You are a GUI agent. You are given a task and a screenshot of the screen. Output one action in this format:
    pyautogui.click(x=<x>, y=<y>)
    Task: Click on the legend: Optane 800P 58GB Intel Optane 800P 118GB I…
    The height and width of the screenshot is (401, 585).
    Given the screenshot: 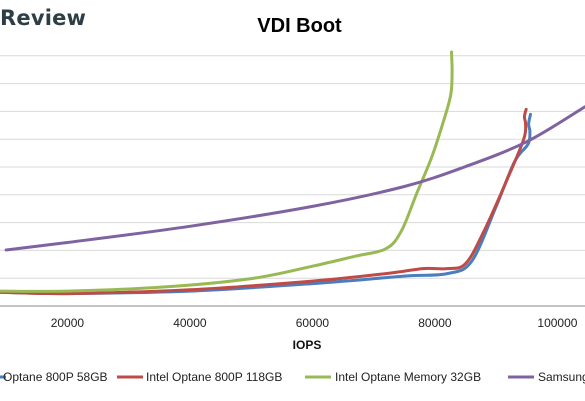 What is the action you would take?
    pyautogui.click(x=292, y=377)
    